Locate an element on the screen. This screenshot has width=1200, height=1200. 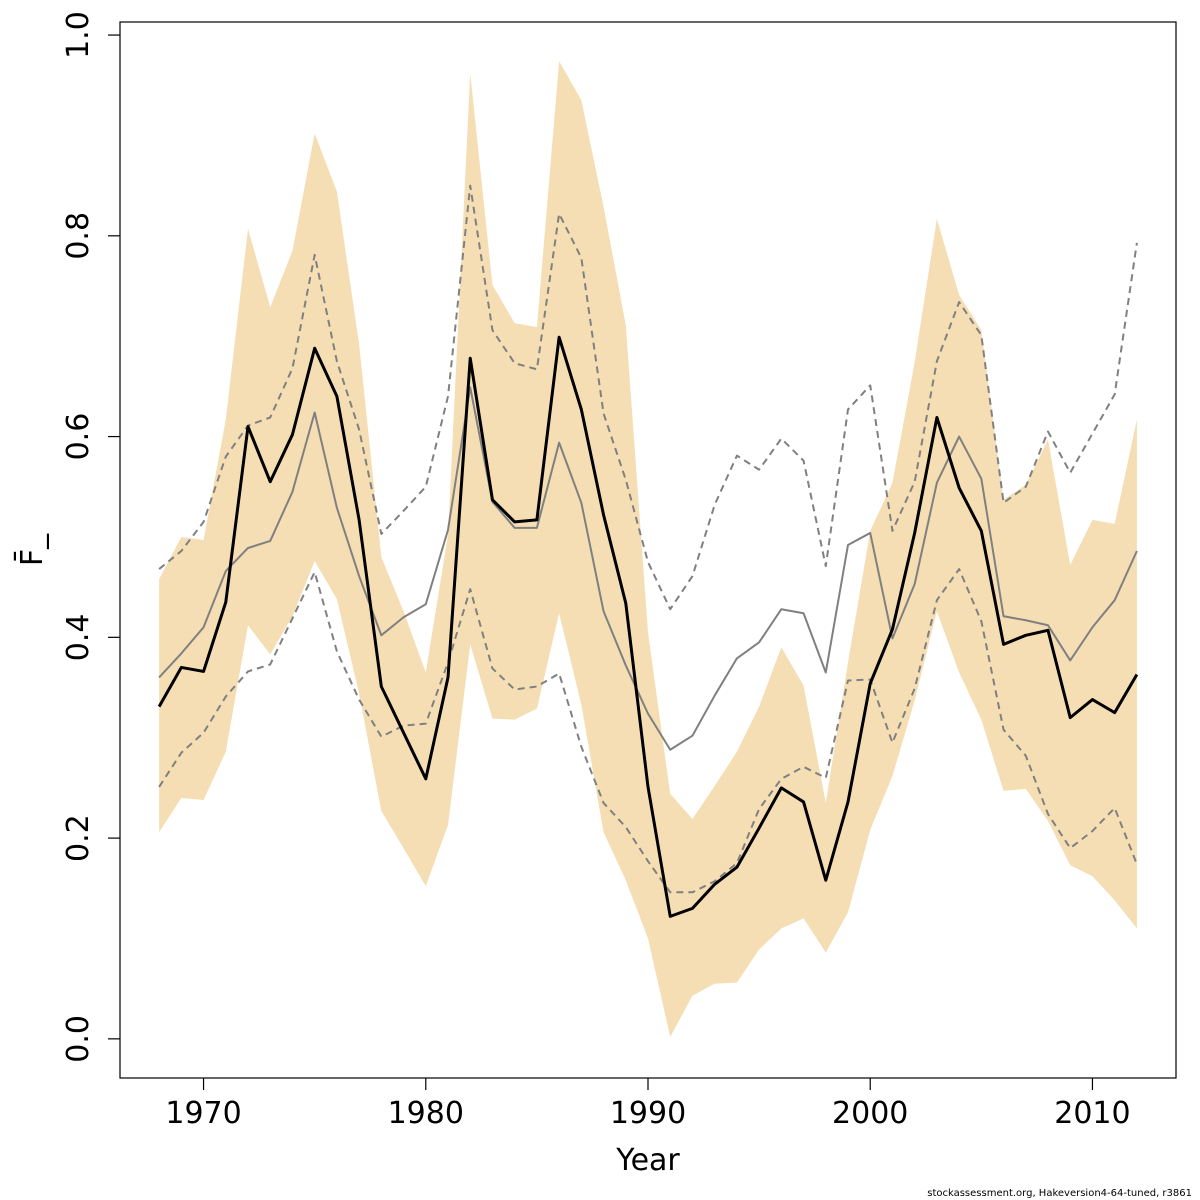
y-axis-label: F̄_ is located at coordinates (32, 549).